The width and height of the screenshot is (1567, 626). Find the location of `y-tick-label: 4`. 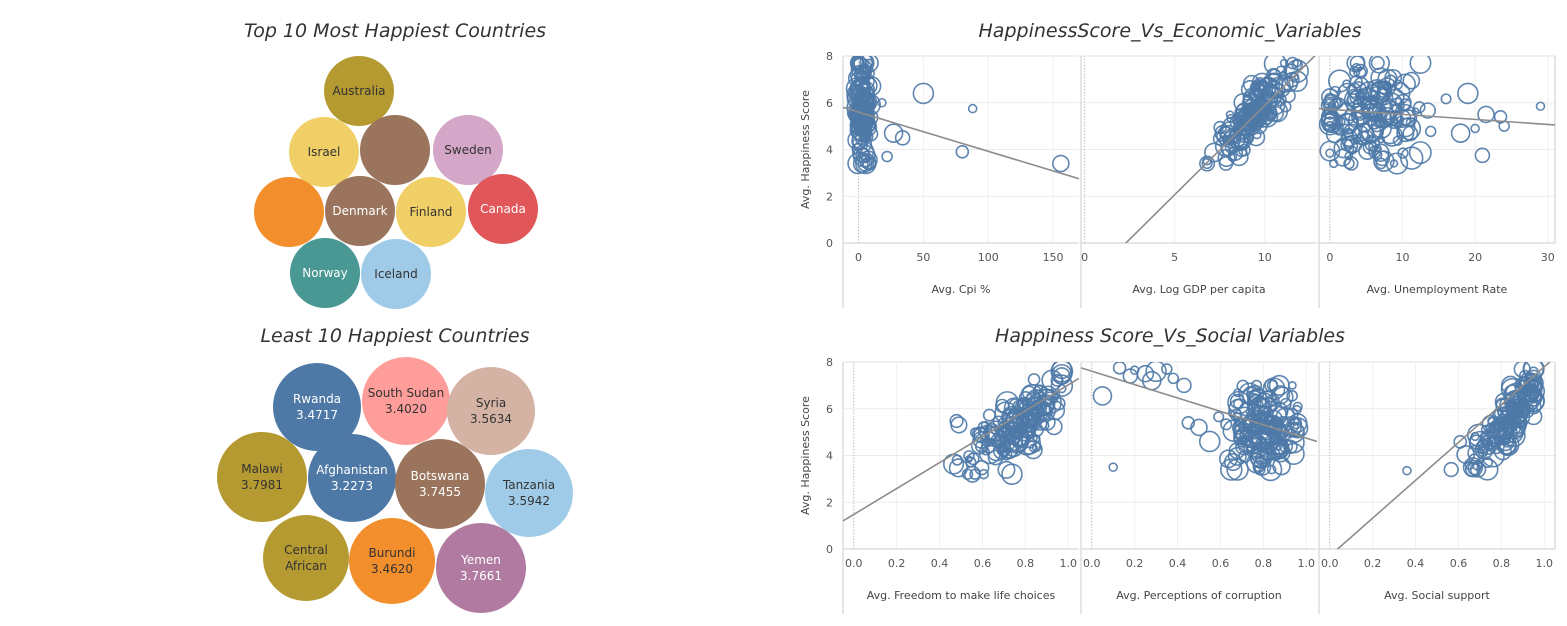

y-tick-label: 4 is located at coordinates (829, 150).